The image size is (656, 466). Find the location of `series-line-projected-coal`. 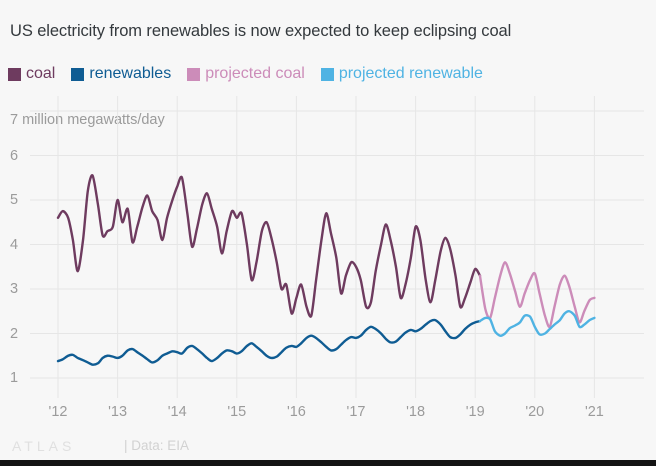

series-line-projected-coal is located at coordinates (537, 295).